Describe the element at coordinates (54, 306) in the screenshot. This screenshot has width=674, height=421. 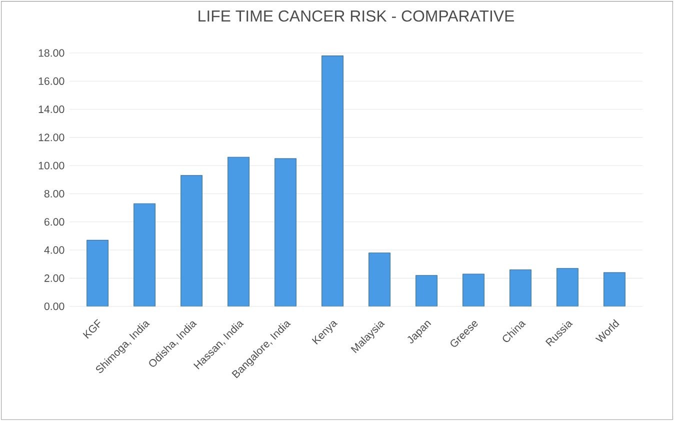
I see `y-tick-label: 0.00` at that location.